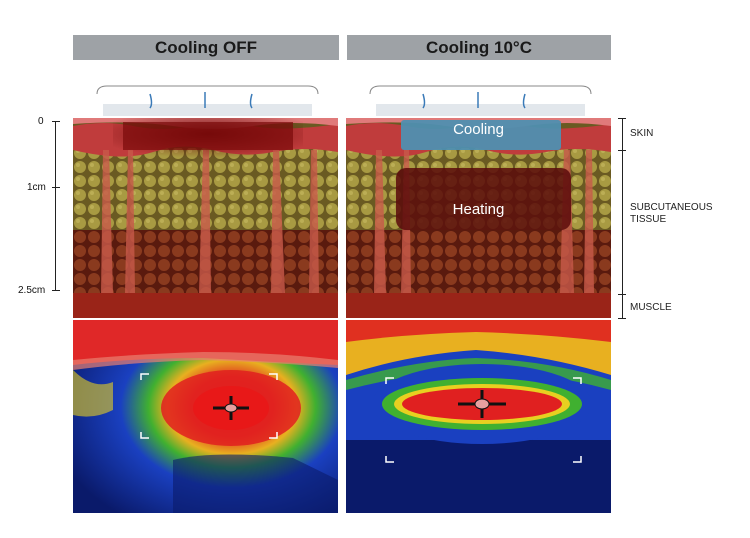 The image size is (750, 538). Describe the element at coordinates (648, 219) in the screenshot. I see `layer-label-subcutaneous-line2: TISSUE` at that location.